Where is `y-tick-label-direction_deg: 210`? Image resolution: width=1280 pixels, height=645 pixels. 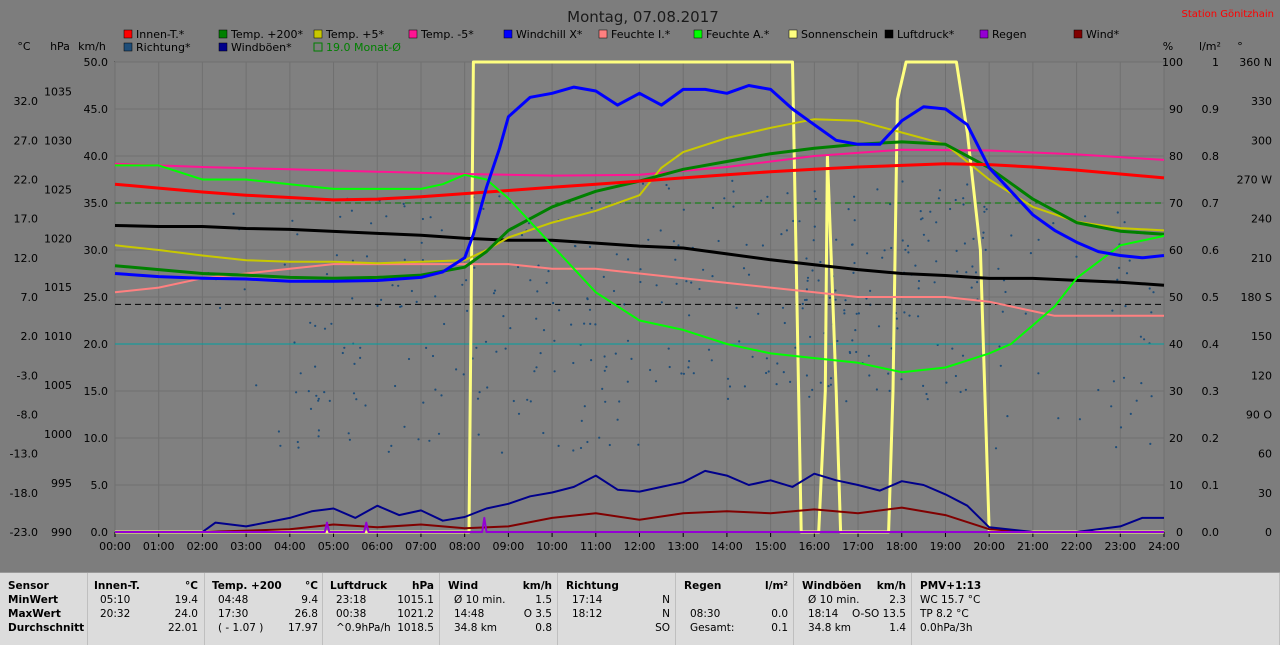
y-tick-label-direction_deg: 210 is located at coordinates (1261, 258).